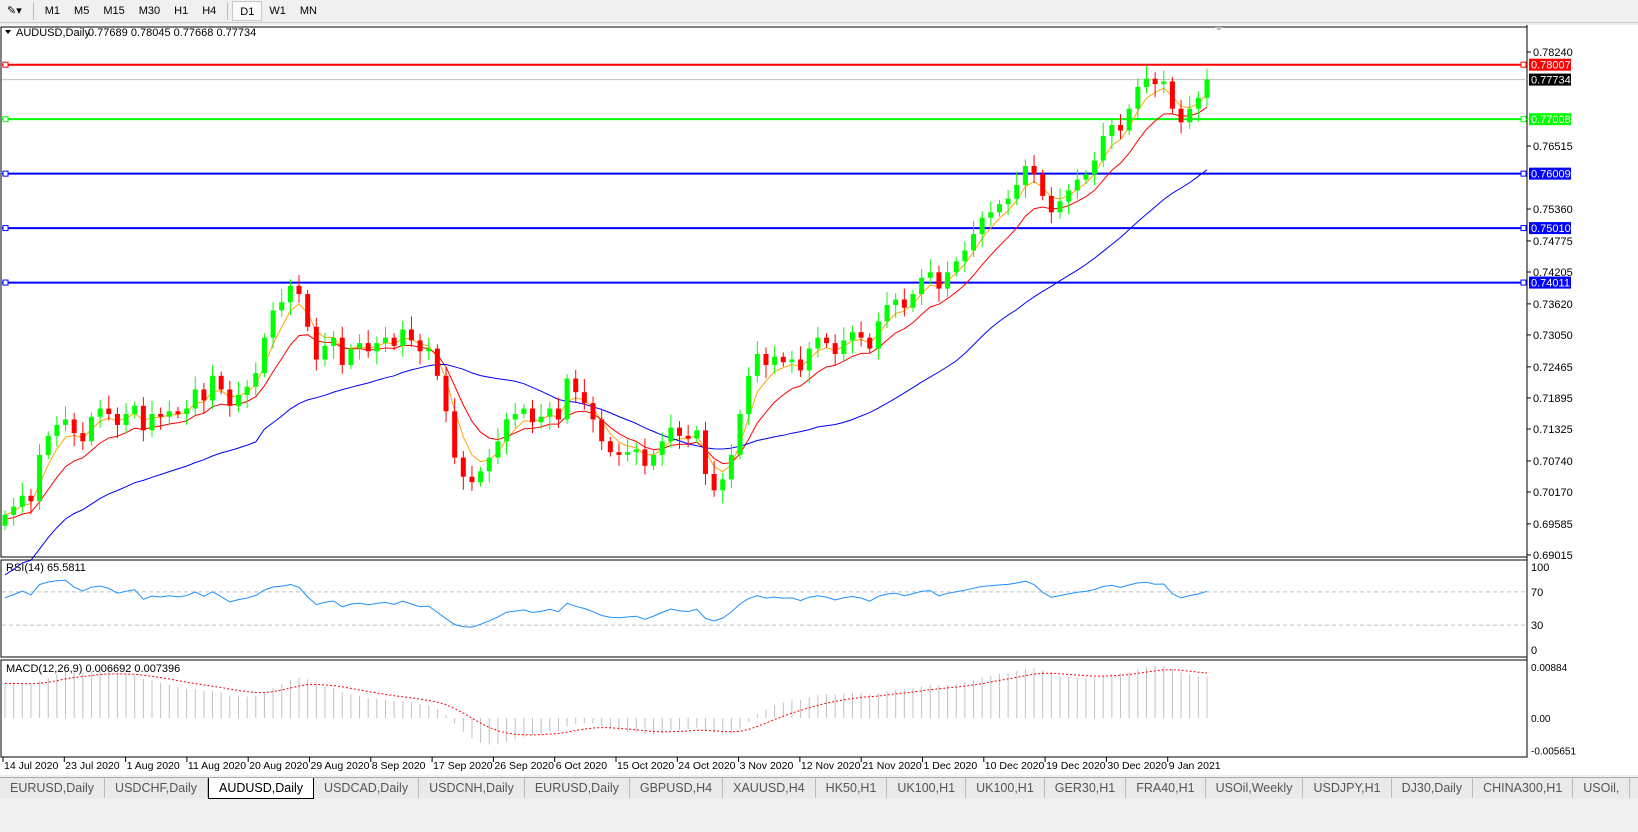 The image size is (1638, 832). What do you see at coordinates (1166, 788) in the screenshot?
I see `chart-tab: FRA40,H1` at bounding box center [1166, 788].